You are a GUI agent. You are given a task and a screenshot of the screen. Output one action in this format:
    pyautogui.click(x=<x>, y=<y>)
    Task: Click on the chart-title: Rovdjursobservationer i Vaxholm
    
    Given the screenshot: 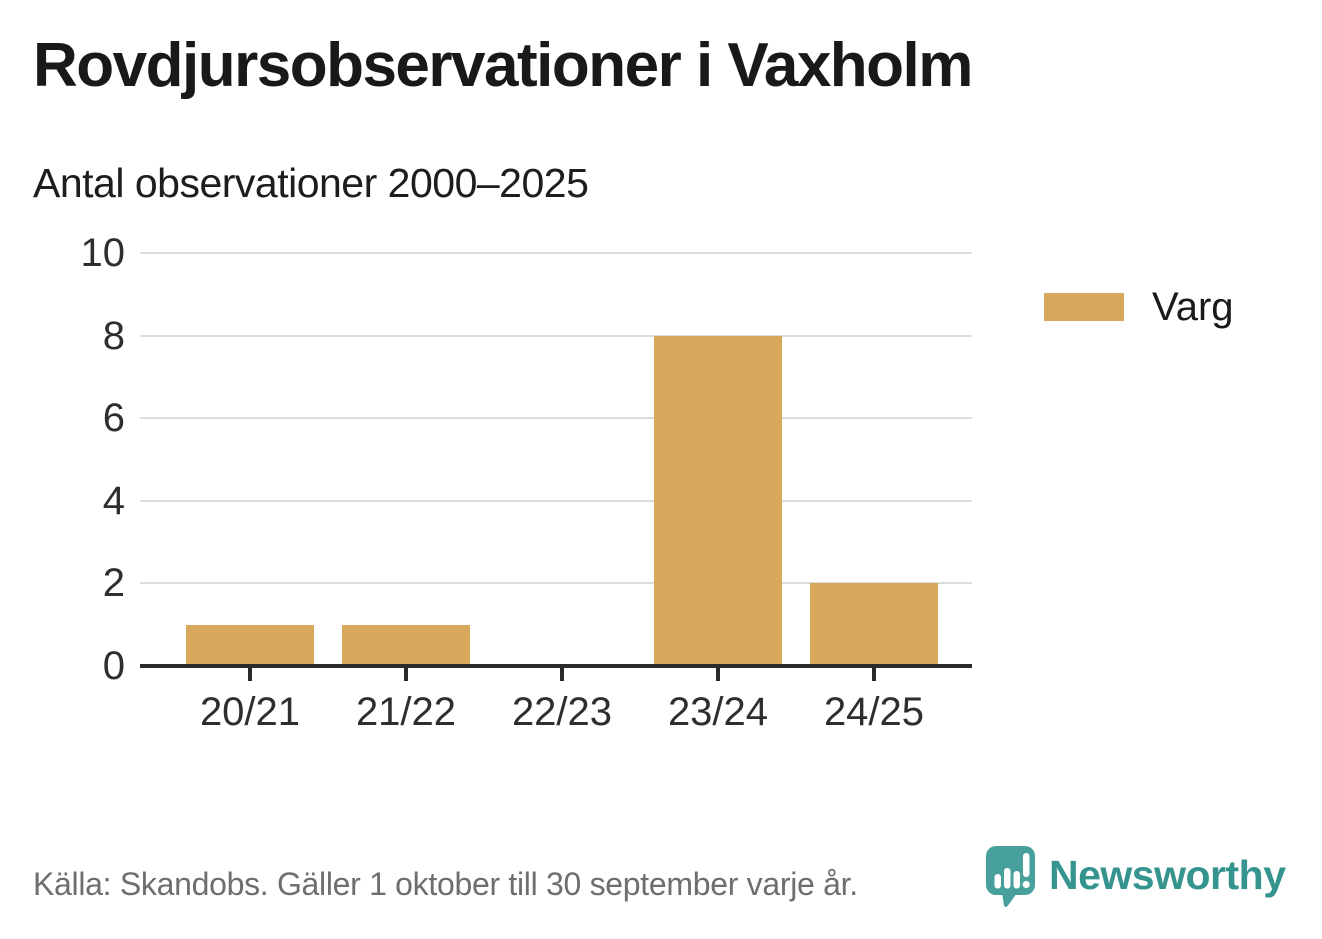 What is the action you would take?
    pyautogui.click(x=503, y=65)
    